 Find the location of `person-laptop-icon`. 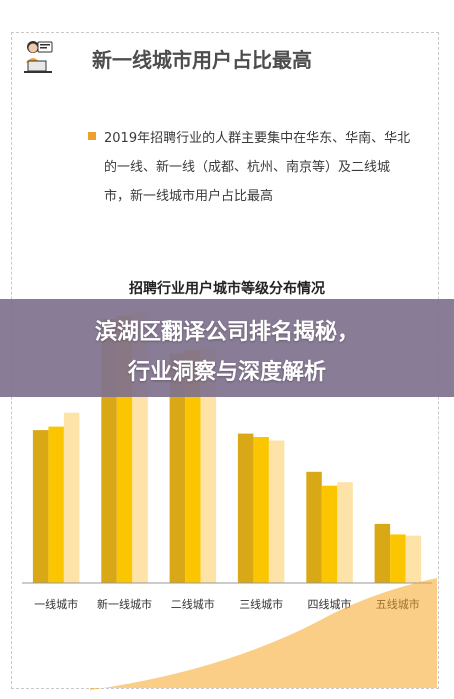

person-laptop-icon is located at coordinates (38, 57).